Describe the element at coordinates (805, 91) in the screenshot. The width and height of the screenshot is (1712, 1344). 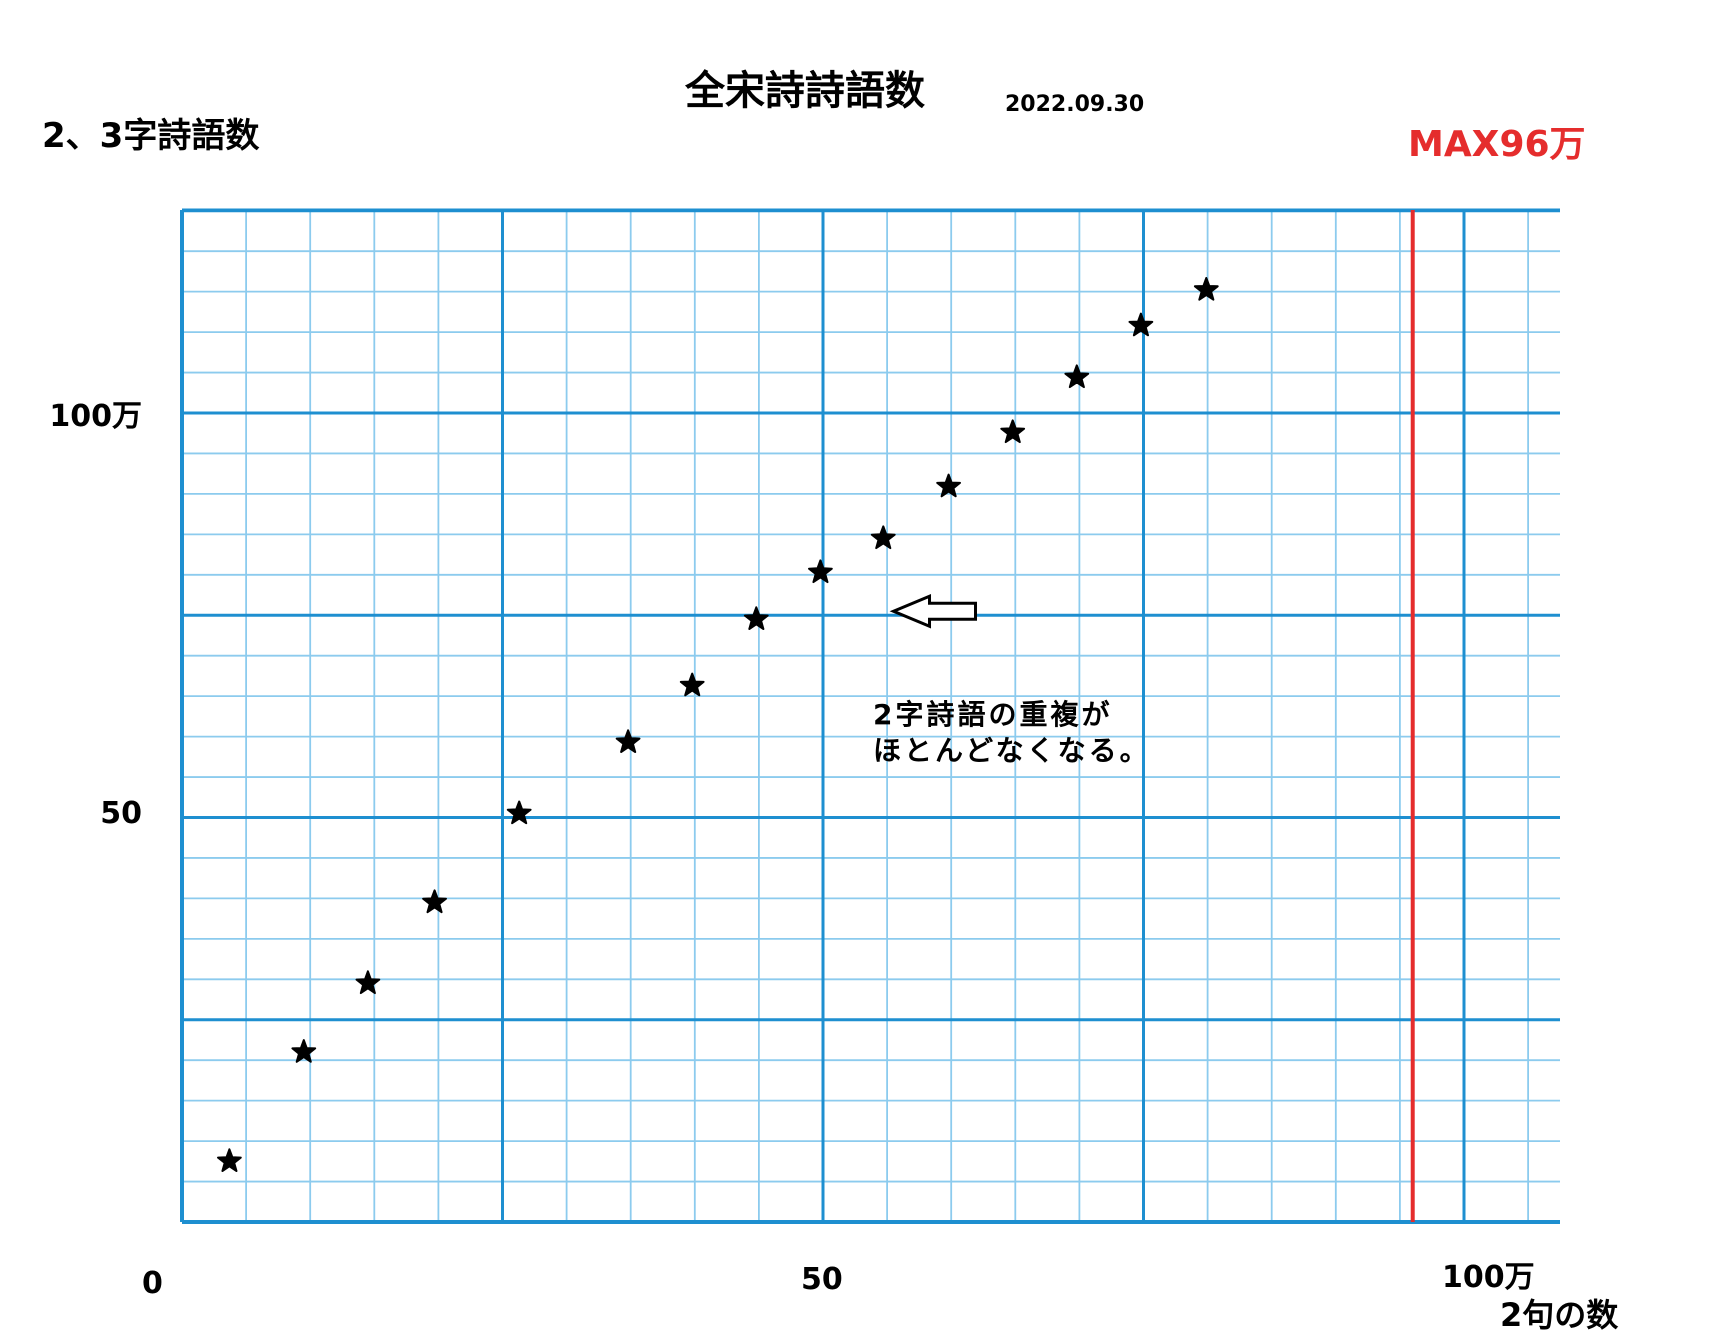
I see `chart-title: 全宋詩詩語数` at that location.